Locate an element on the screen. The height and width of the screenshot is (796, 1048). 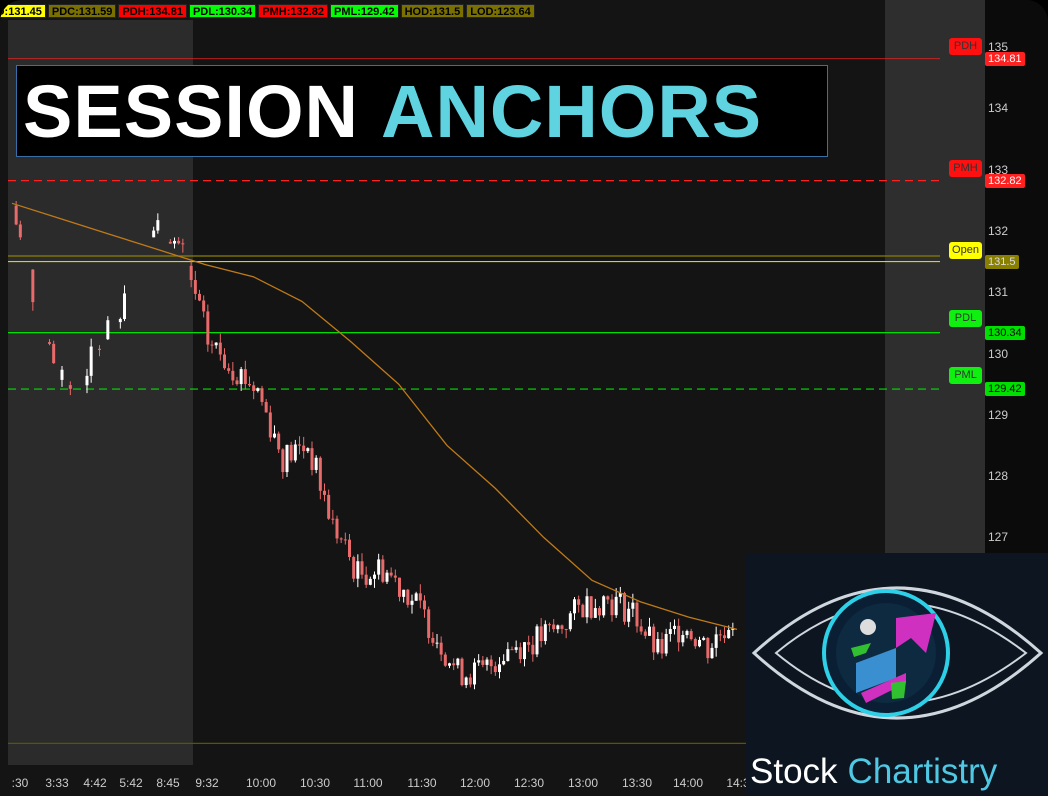
level-badge: PDH:134.81 is located at coordinates (152, 11).